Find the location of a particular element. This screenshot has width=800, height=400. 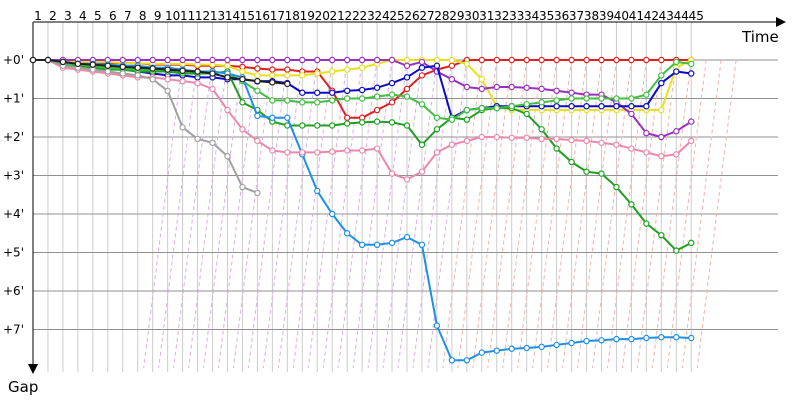

x-tick-label: 43 is located at coordinates (666, 16).